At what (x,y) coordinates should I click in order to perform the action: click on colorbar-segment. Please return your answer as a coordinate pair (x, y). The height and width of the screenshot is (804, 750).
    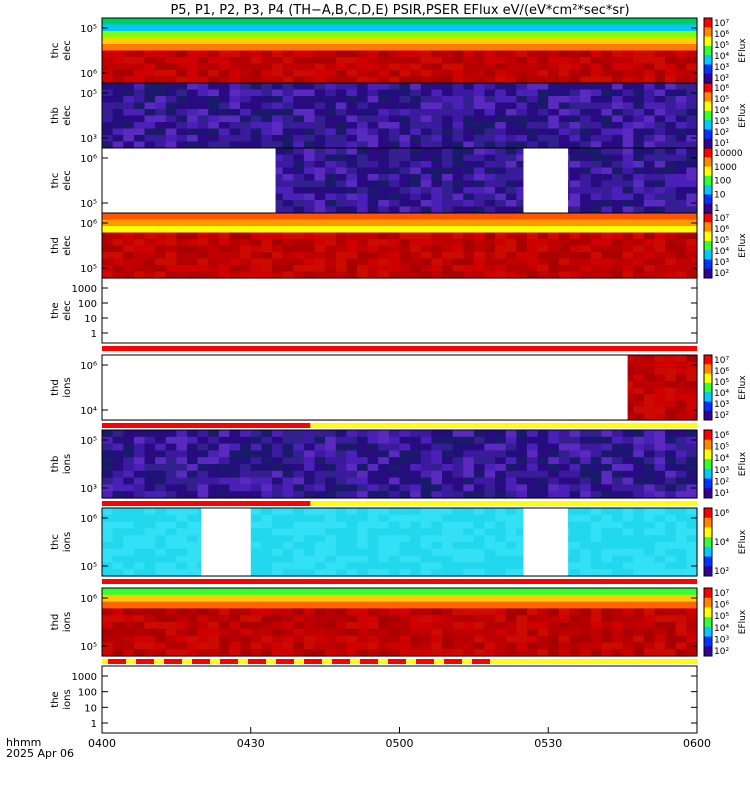
    Looking at the image, I should click on (708, 378).